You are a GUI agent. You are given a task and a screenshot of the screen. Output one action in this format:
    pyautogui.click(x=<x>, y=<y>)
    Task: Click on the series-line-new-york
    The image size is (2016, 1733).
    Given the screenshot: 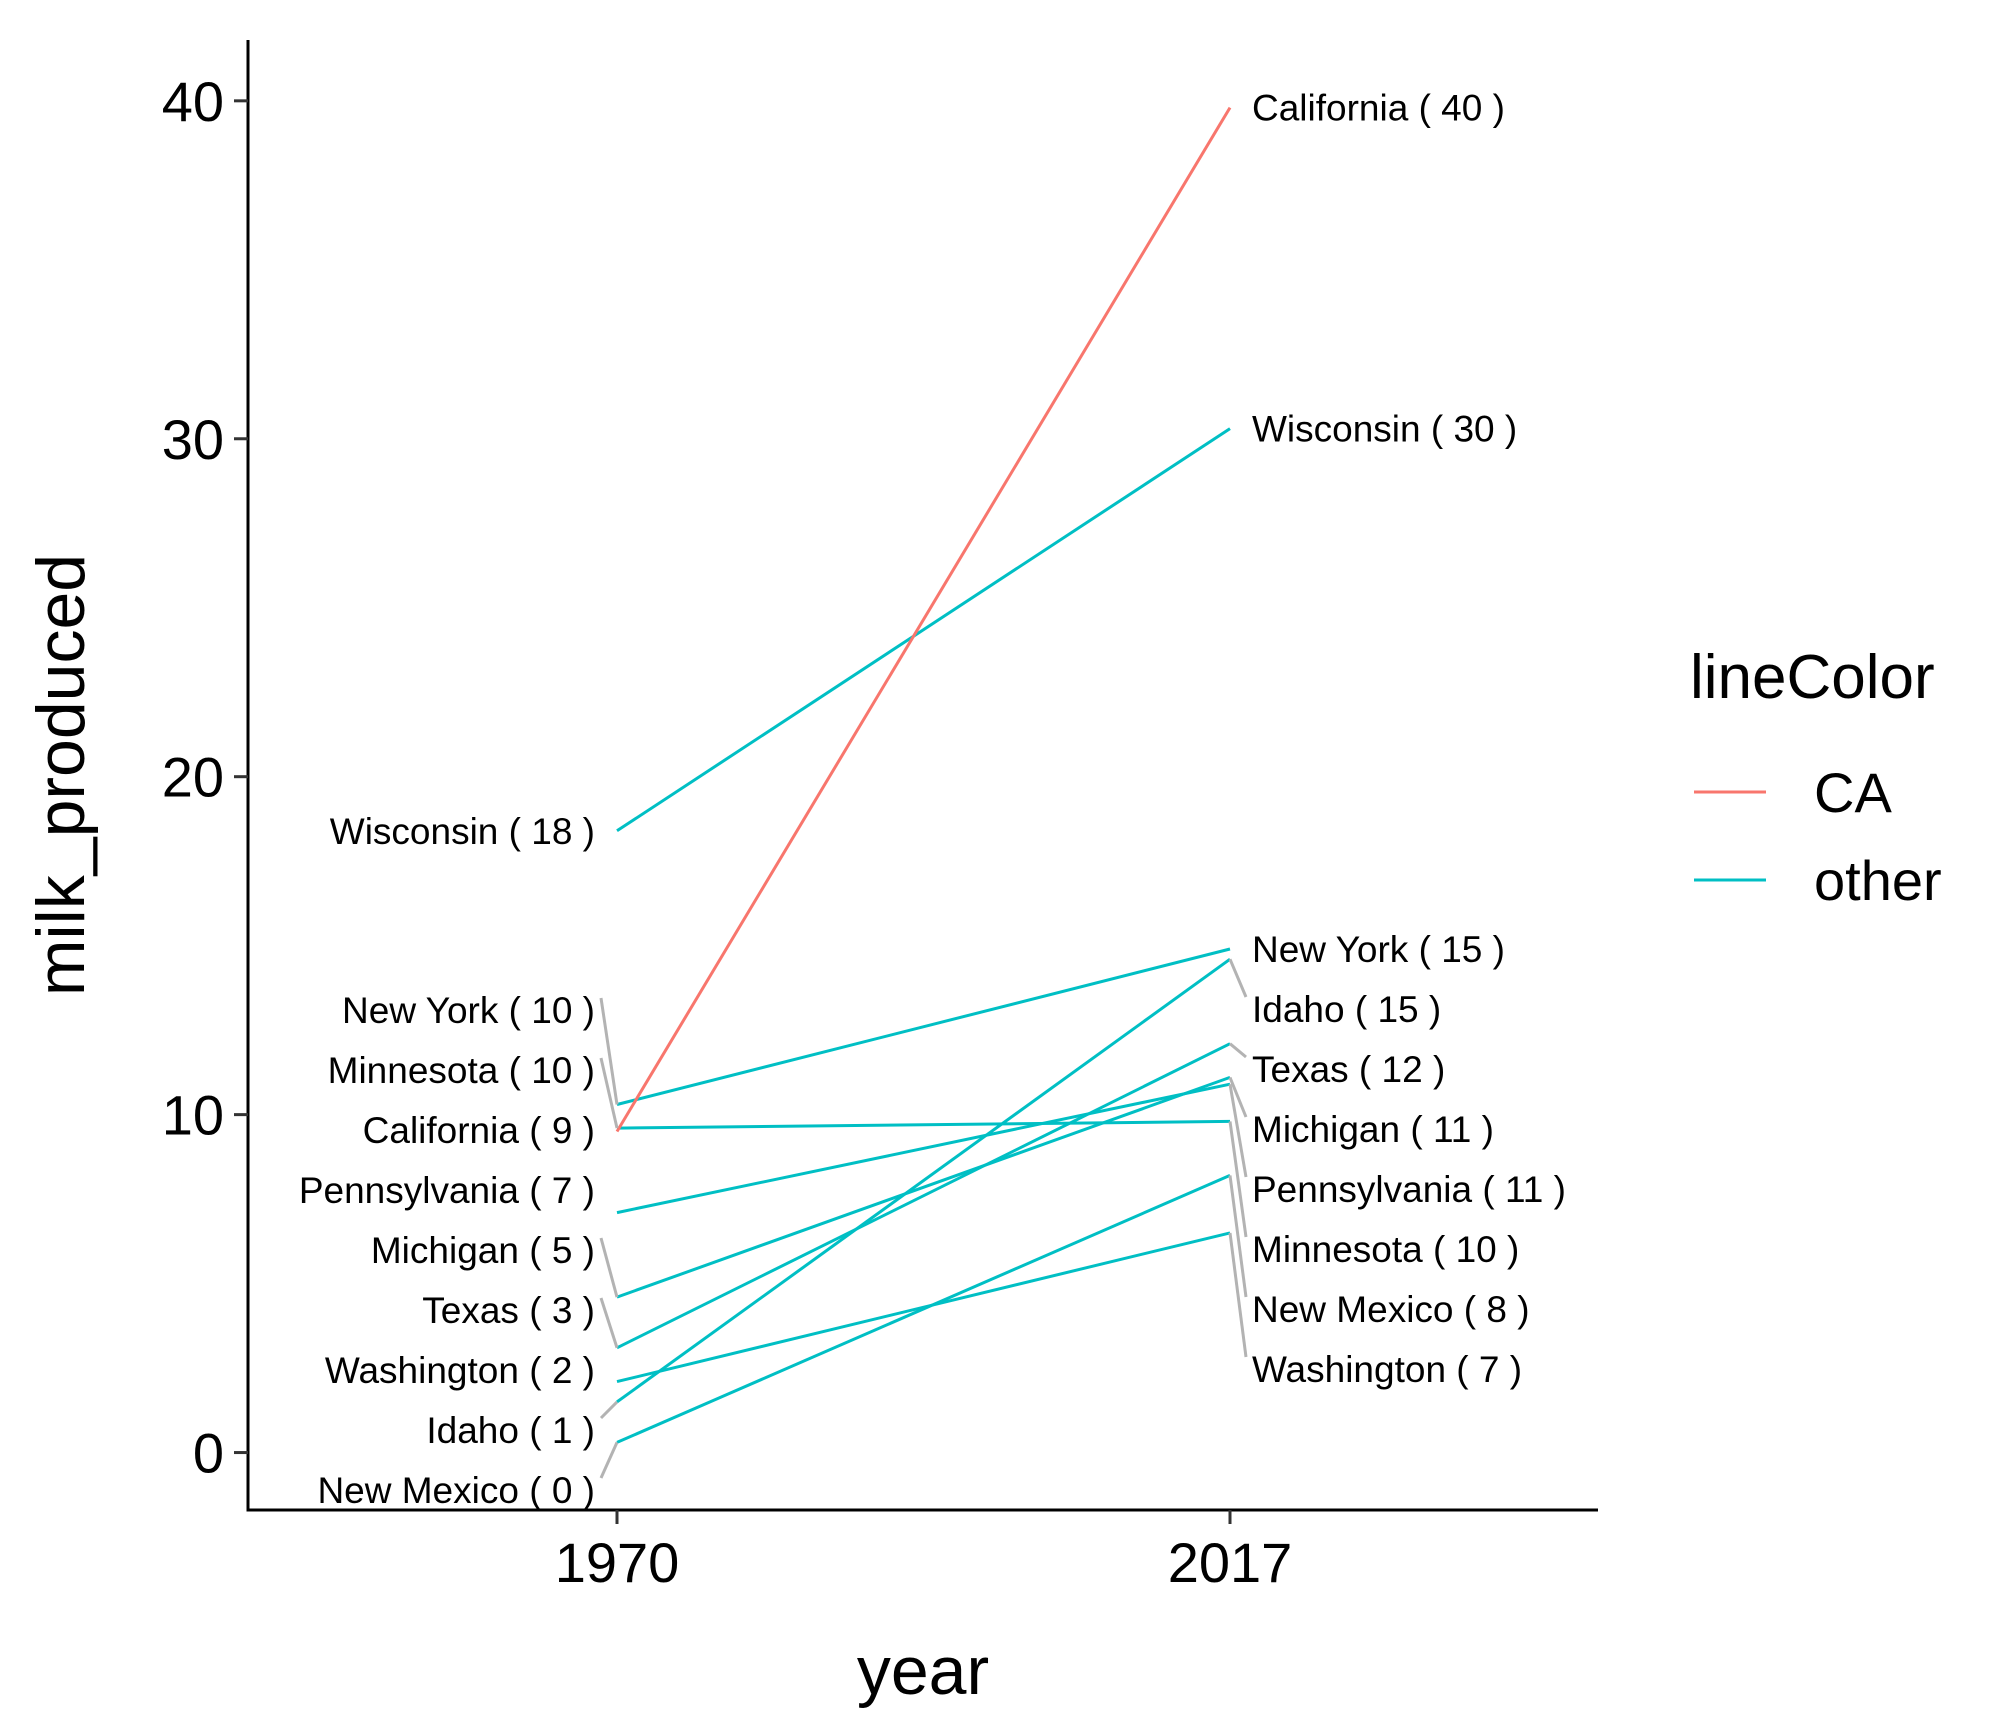 What is the action you would take?
    pyautogui.click(x=923, y=1026)
    